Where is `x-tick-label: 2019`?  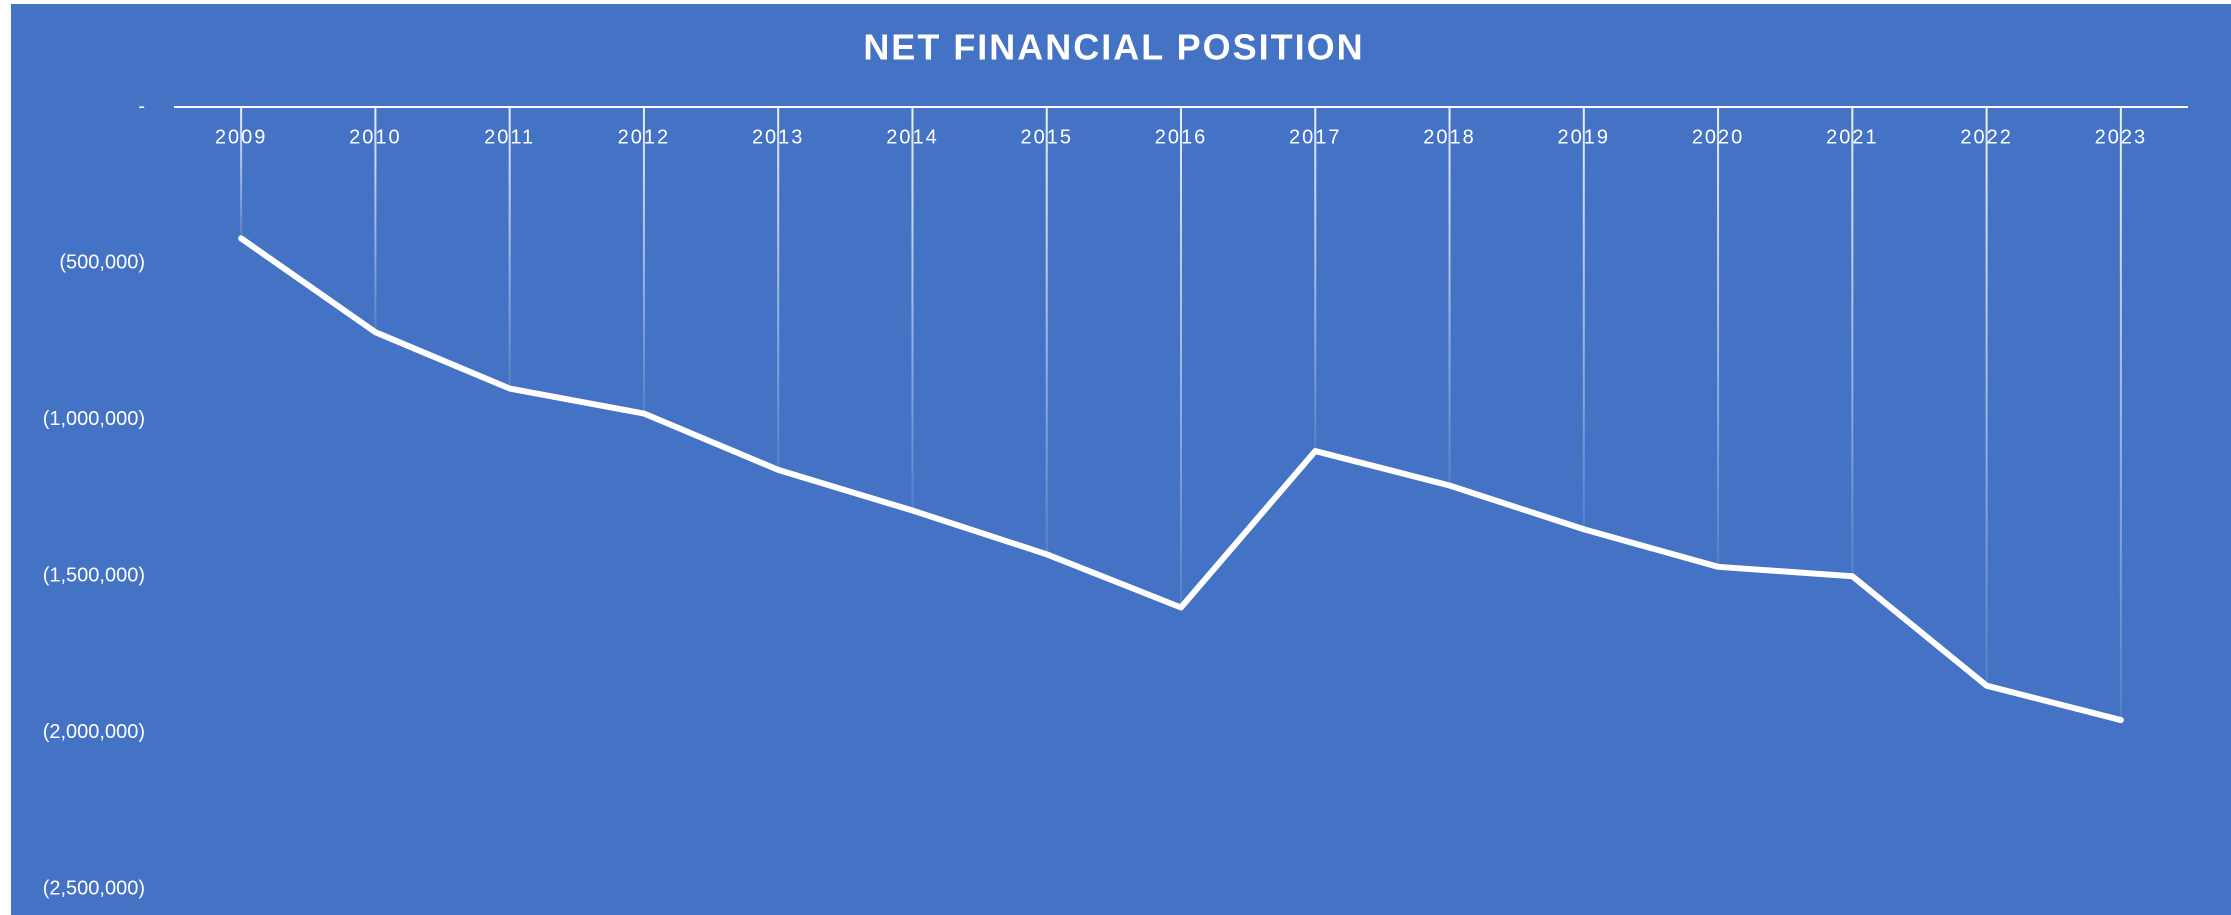 x-tick-label: 2019 is located at coordinates (1584, 137).